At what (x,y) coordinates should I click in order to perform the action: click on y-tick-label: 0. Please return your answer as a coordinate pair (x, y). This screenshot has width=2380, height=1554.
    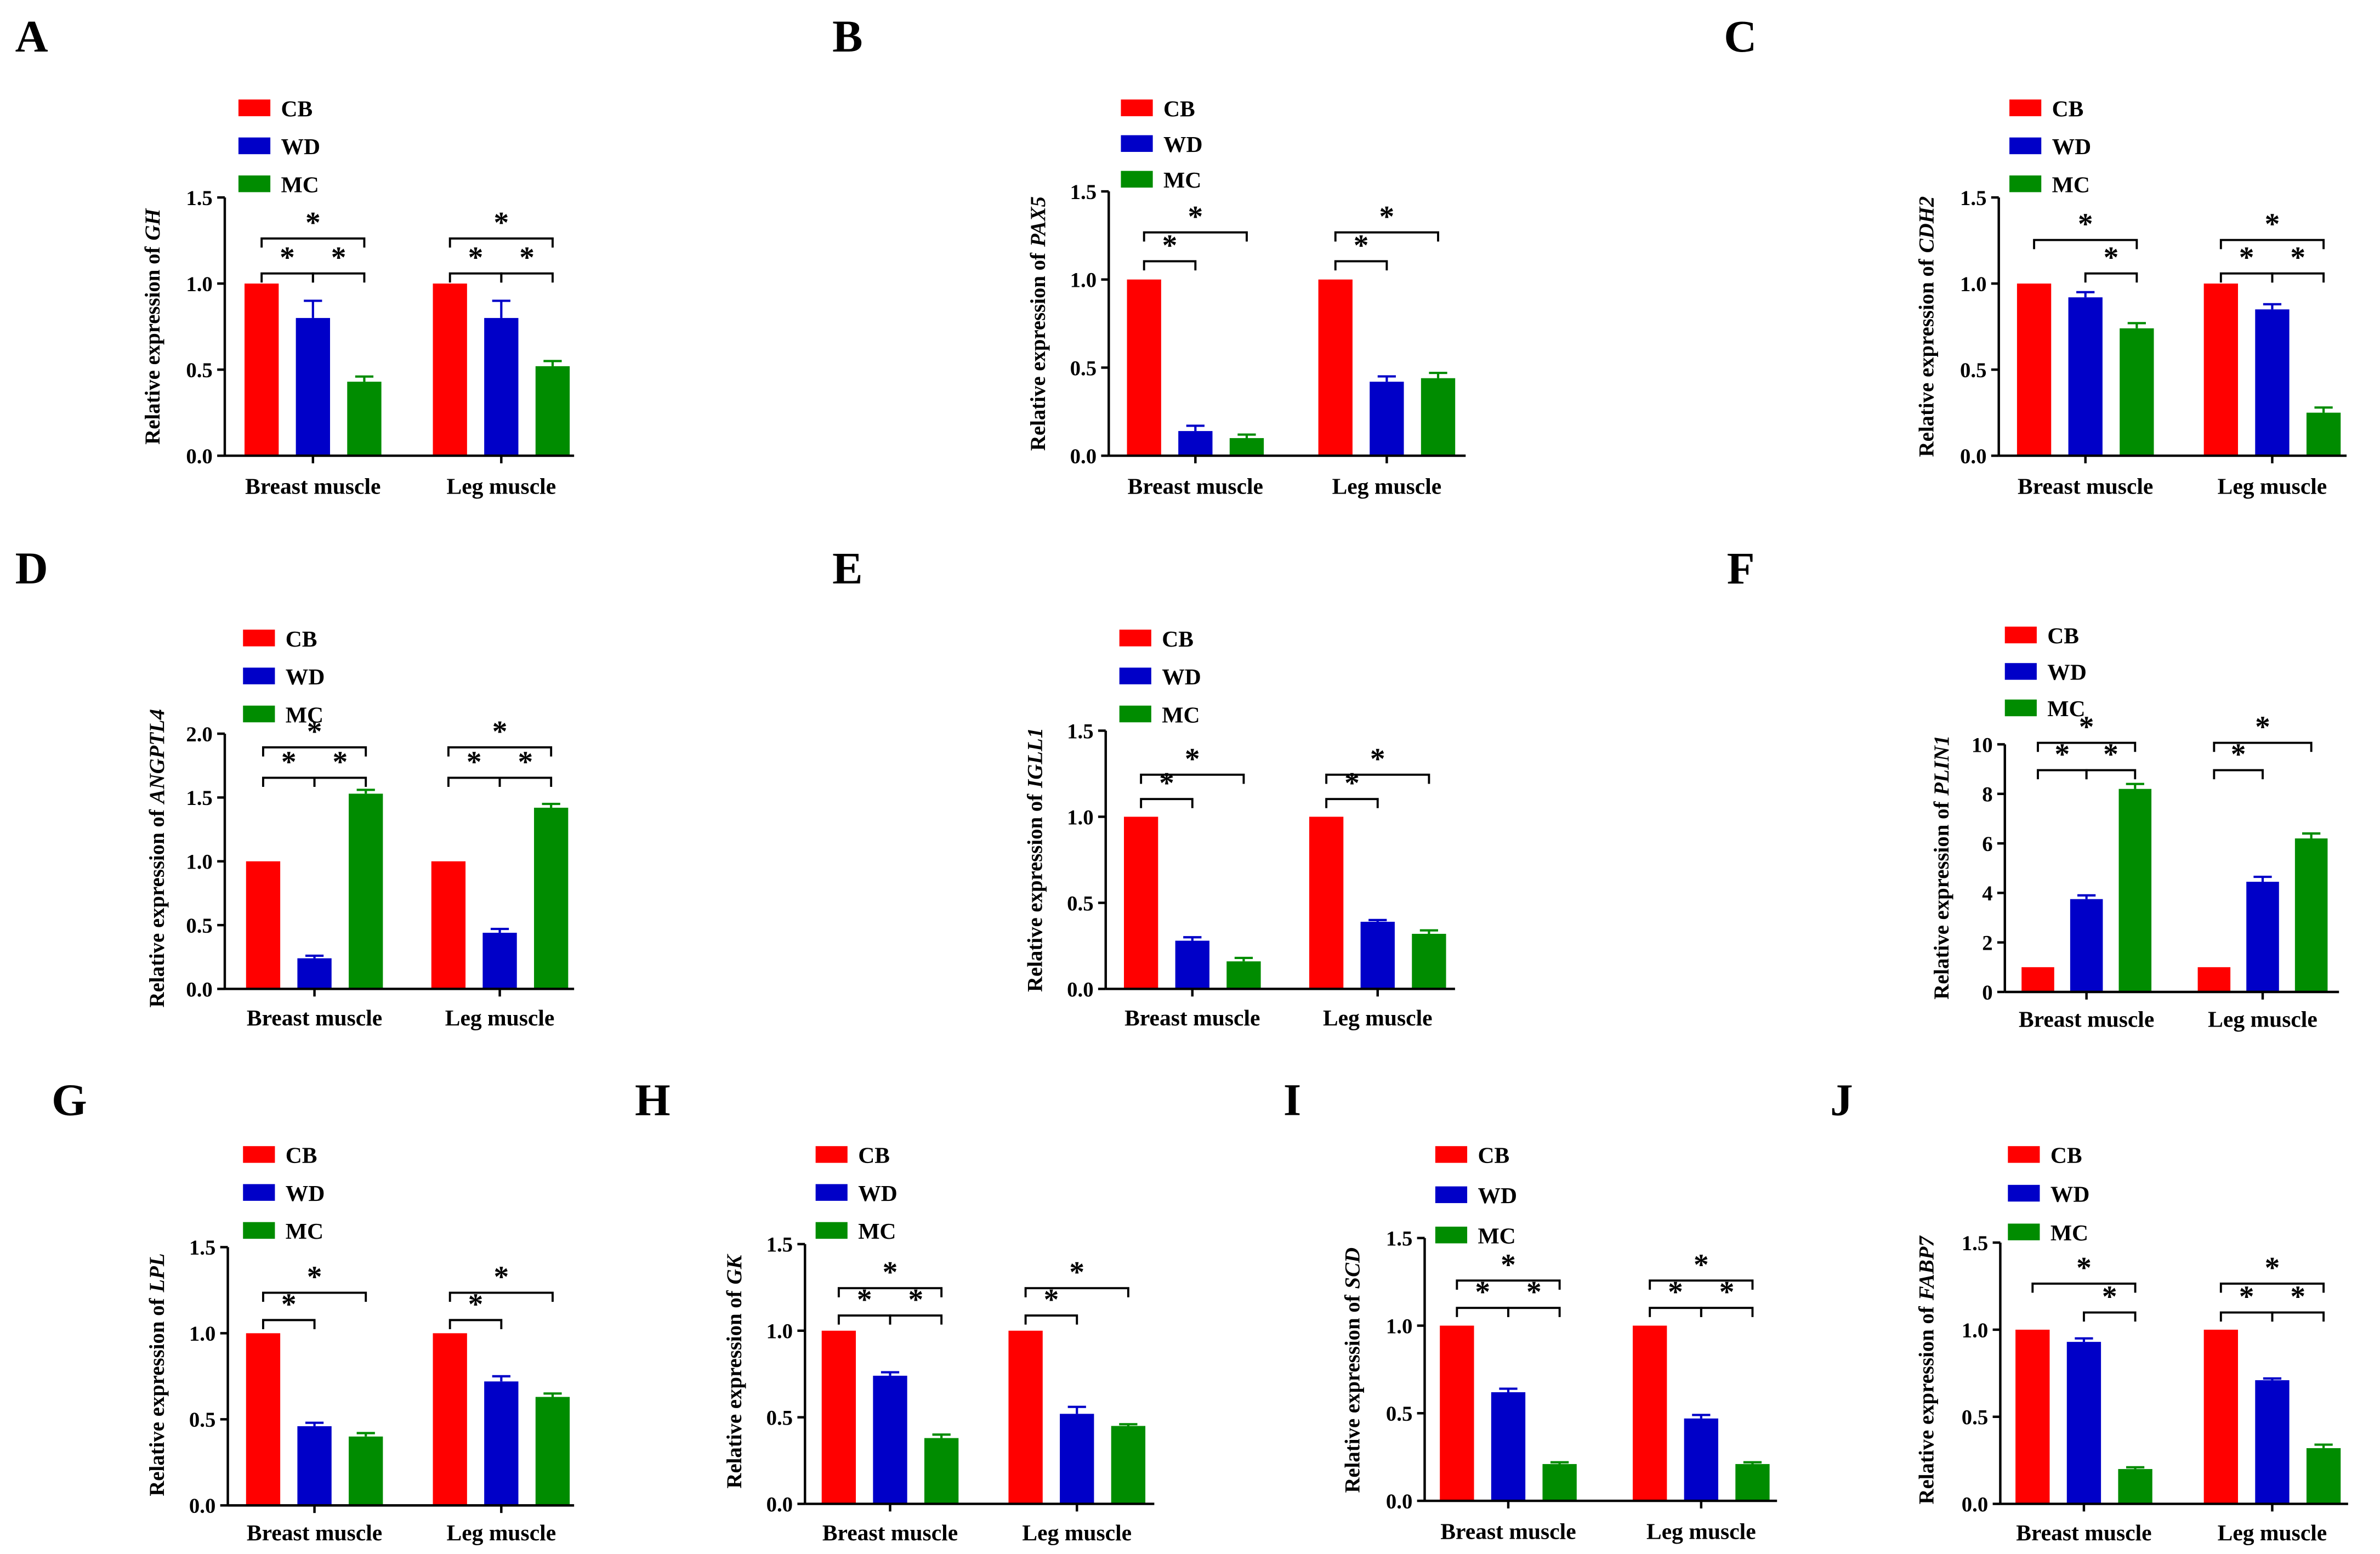
    Looking at the image, I should click on (1987, 993).